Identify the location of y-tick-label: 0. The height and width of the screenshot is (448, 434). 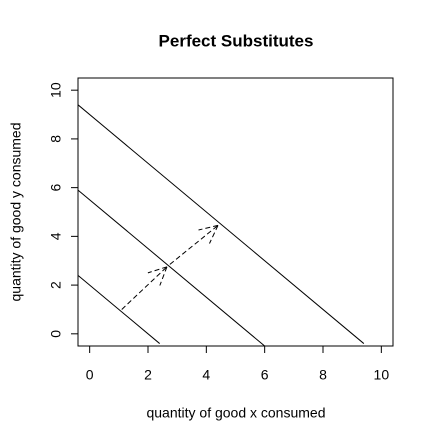
(56, 334).